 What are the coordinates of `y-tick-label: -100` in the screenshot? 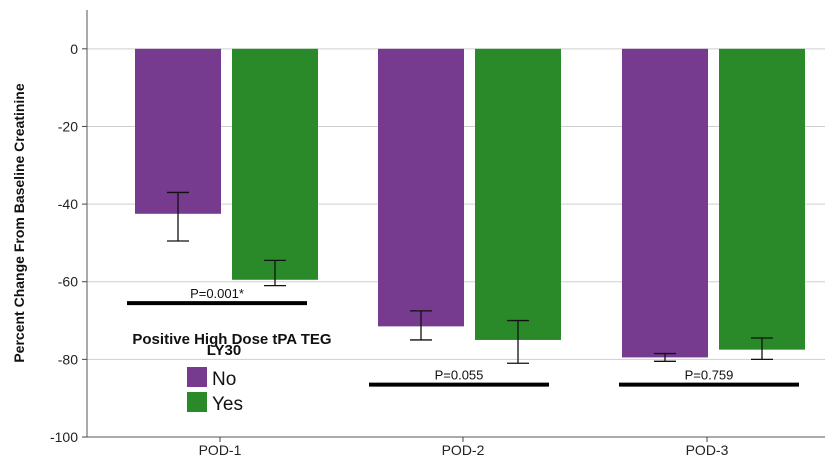 It's located at (64, 437).